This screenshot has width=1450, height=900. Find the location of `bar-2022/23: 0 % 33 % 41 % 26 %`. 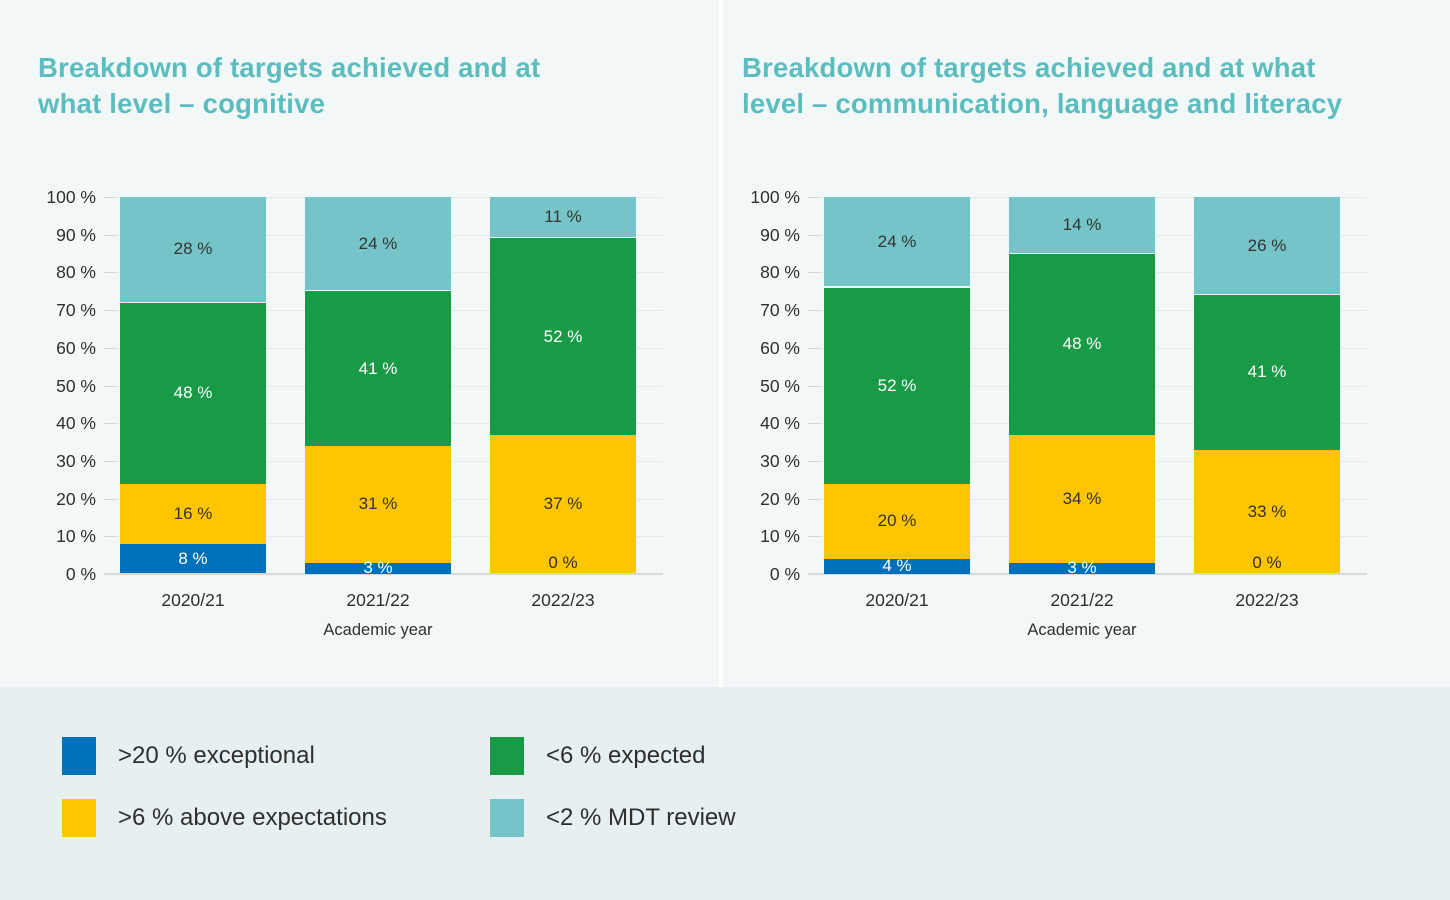

bar-2022/23: 0 % 33 % 41 % 26 % is located at coordinates (1267, 385).